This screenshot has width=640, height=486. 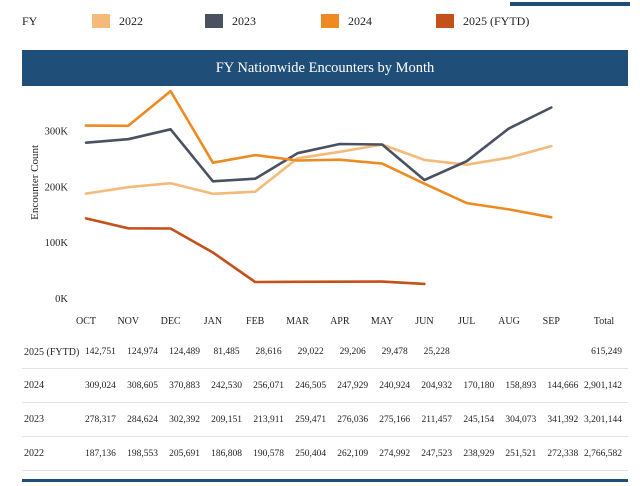 What do you see at coordinates (131, 20) in the screenshot?
I see `legend-label: 2022` at bounding box center [131, 20].